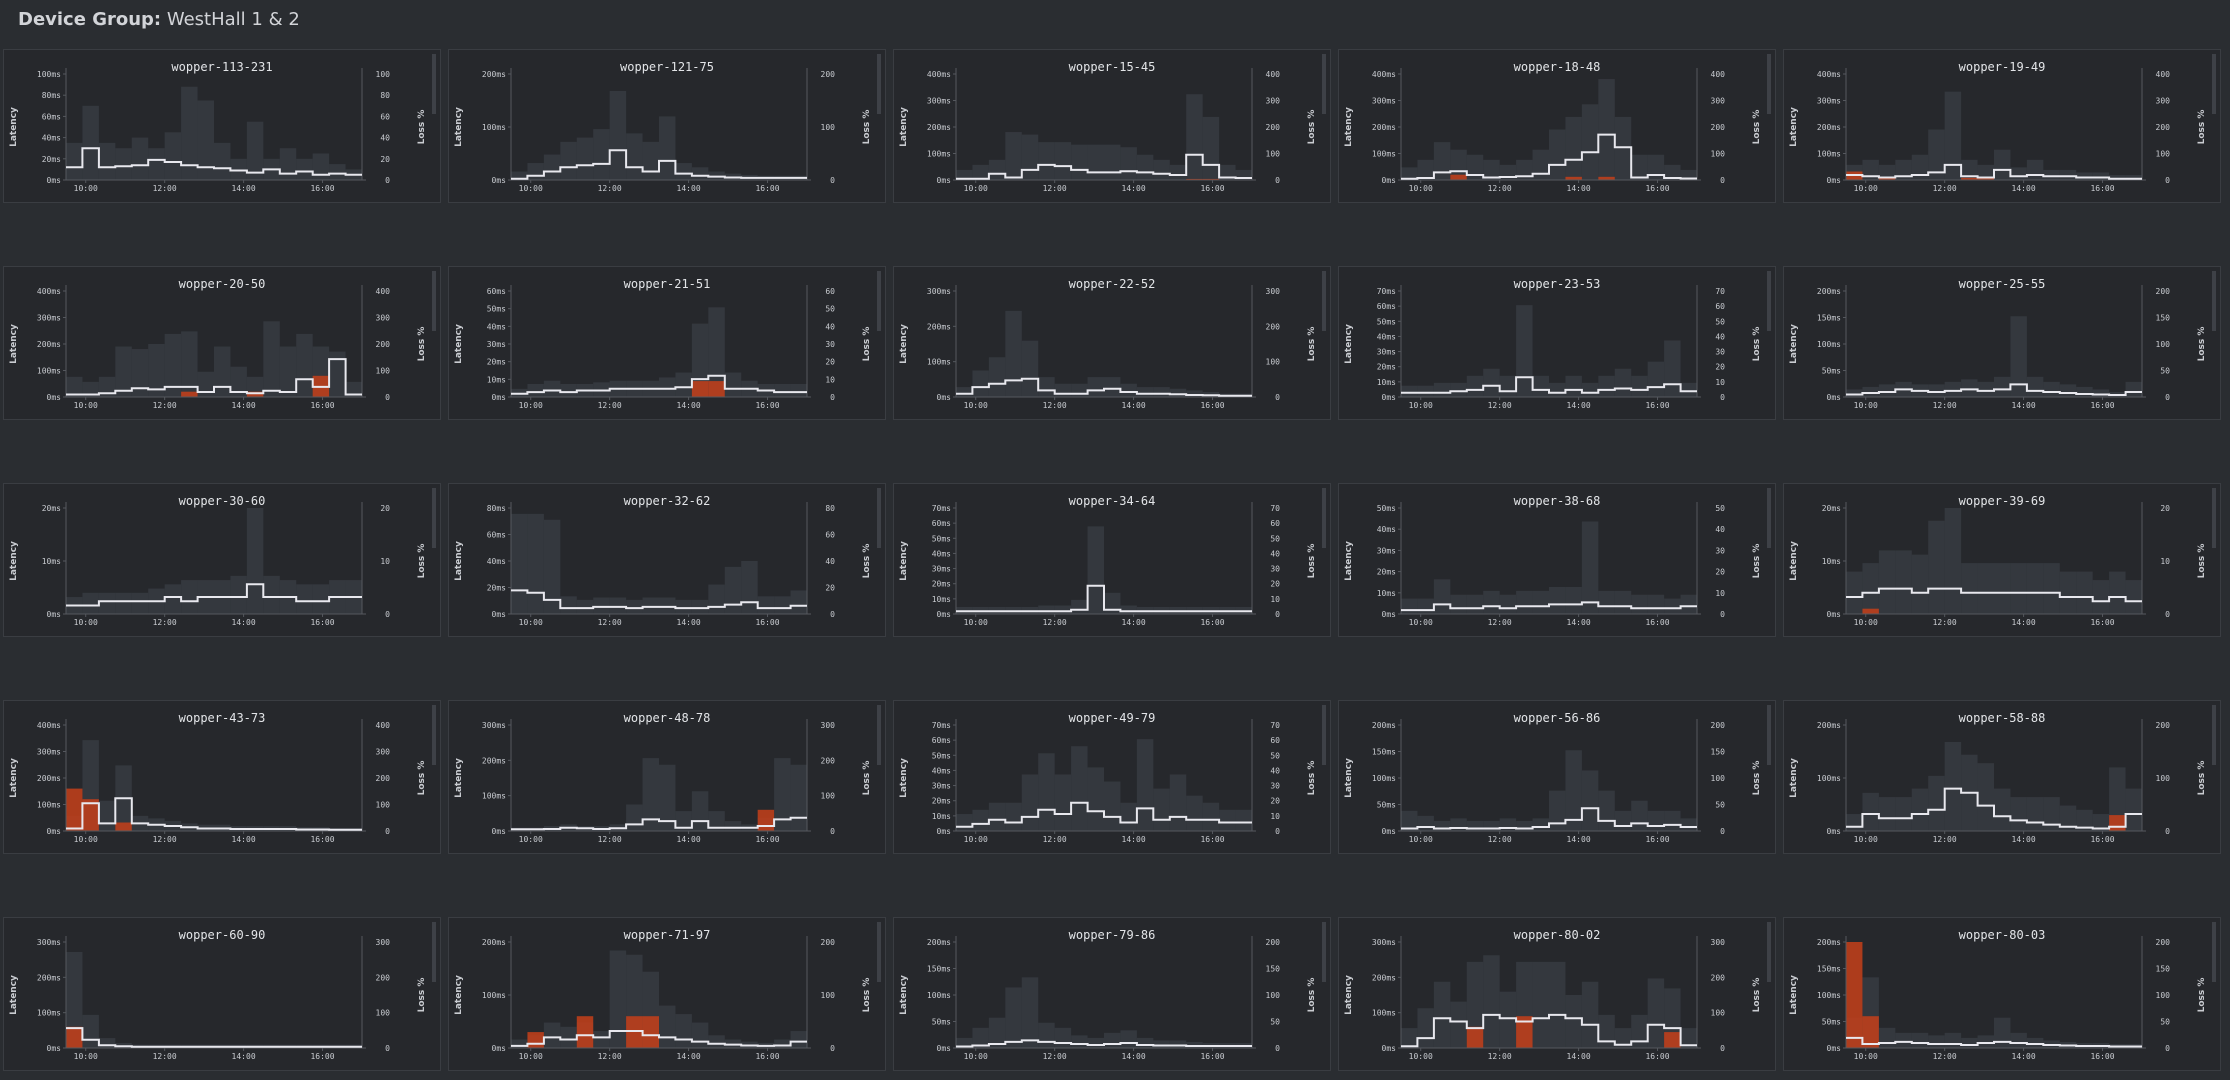 Image resolution: width=2230 pixels, height=1080 pixels. Describe the element at coordinates (1384, 942) in the screenshot. I see `y-tick-label-left: 300ms` at that location.